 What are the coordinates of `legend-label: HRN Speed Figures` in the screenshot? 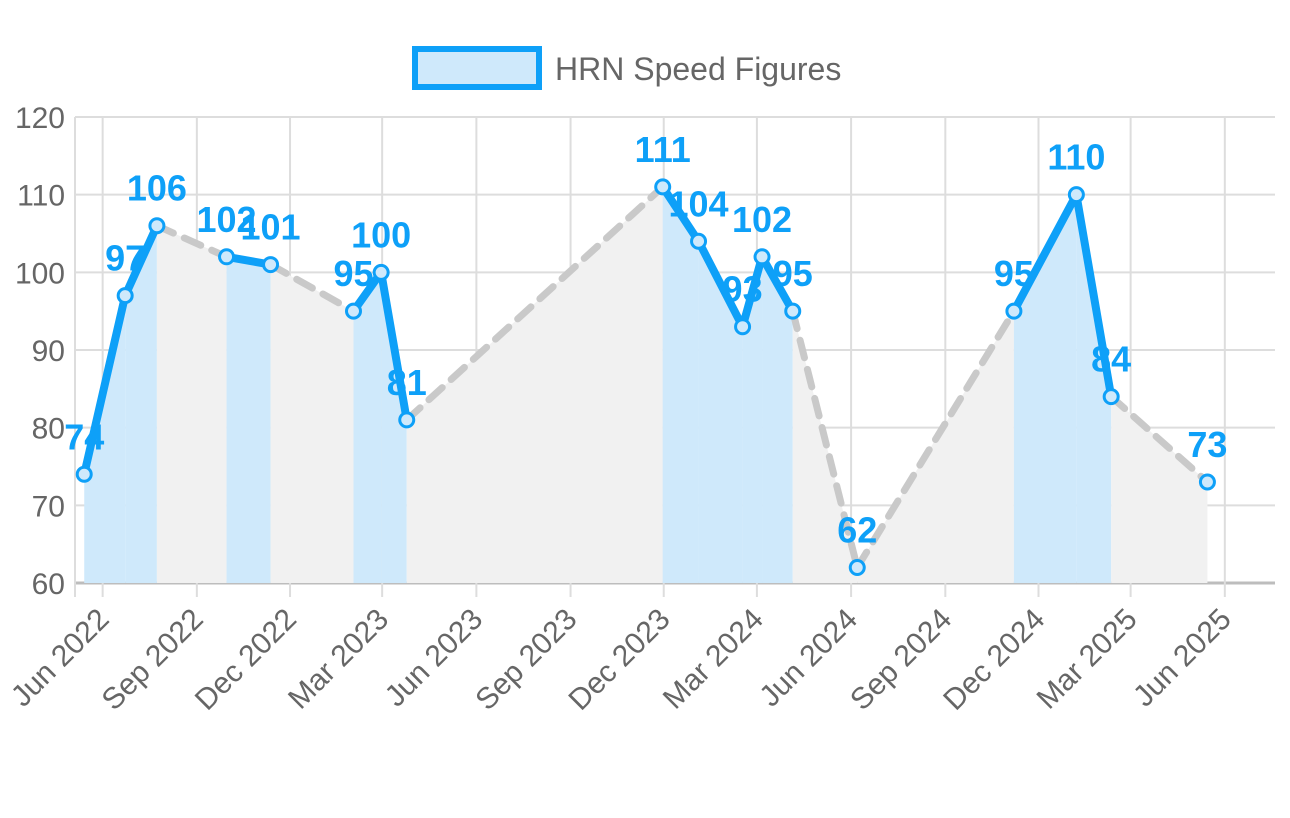 It's located at (698, 69).